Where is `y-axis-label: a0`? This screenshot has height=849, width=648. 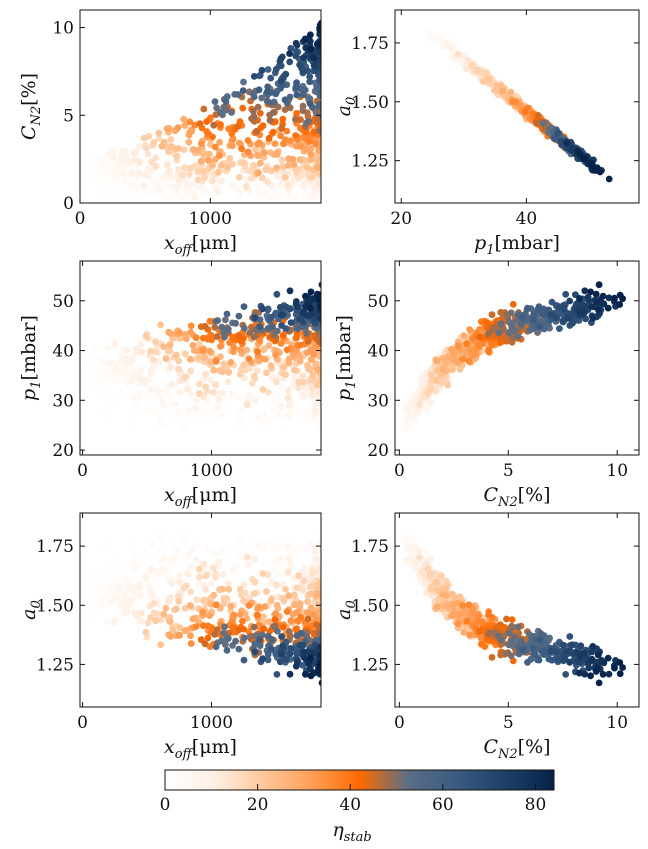 y-axis-label: a0 is located at coordinates (31, 610).